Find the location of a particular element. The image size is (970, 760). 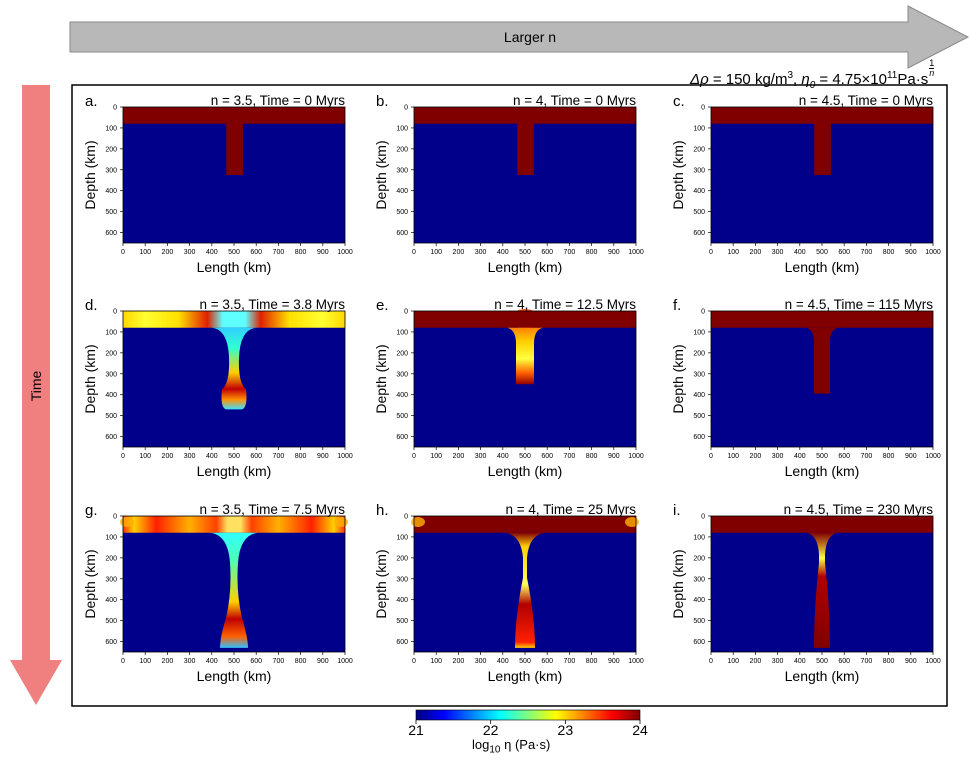

panel-title: n = 4, Time = 25 Myrs is located at coordinates (570, 509).